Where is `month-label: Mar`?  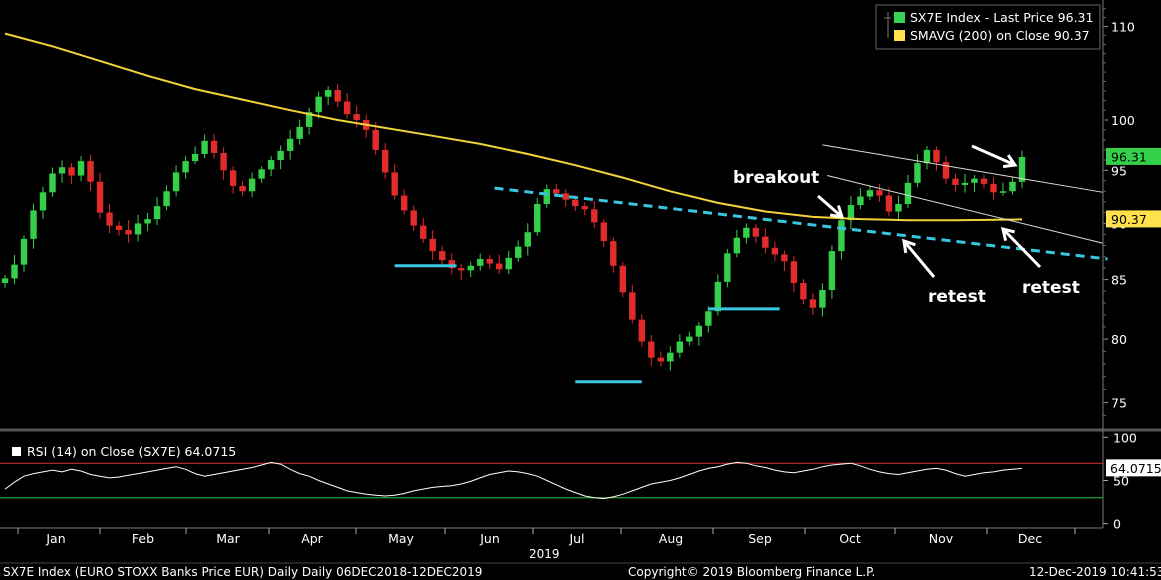 month-label: Mar is located at coordinates (228, 538).